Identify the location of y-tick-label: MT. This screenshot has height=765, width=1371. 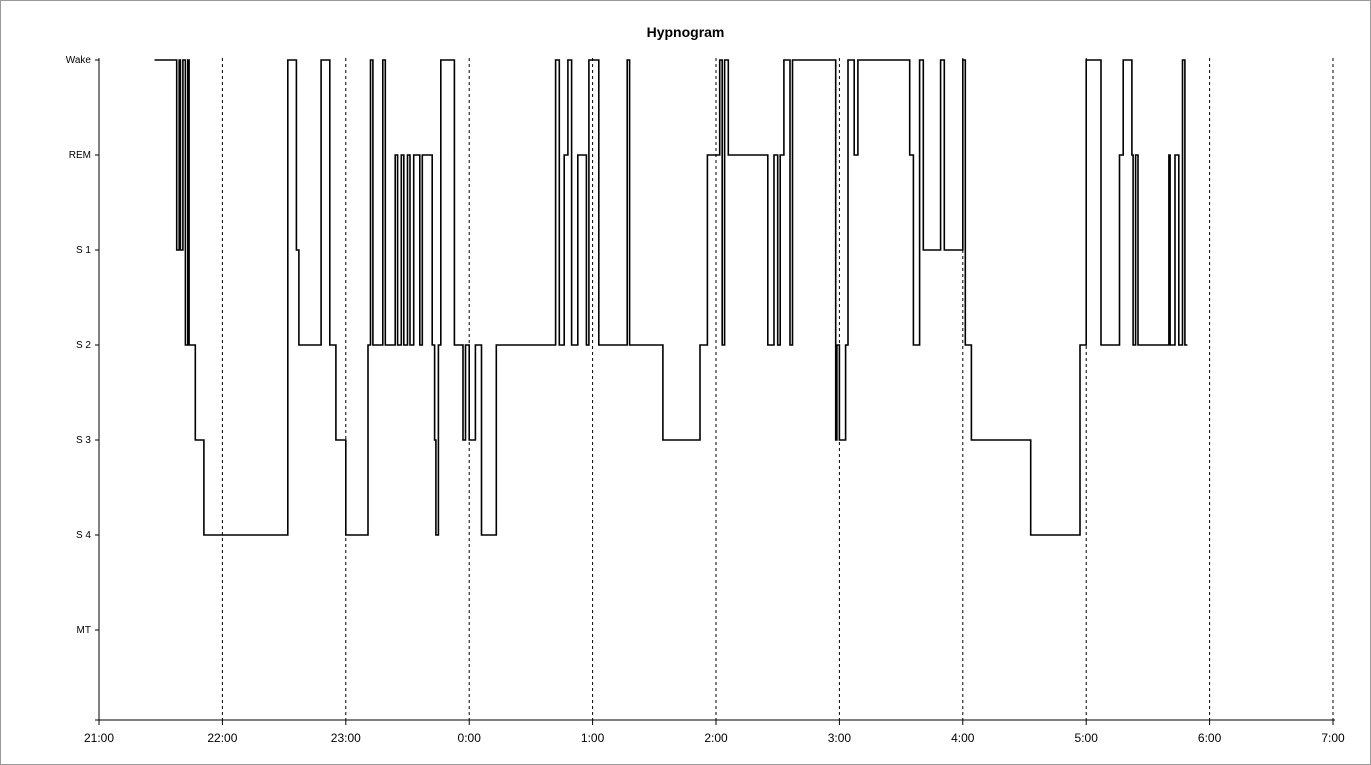
(84, 630).